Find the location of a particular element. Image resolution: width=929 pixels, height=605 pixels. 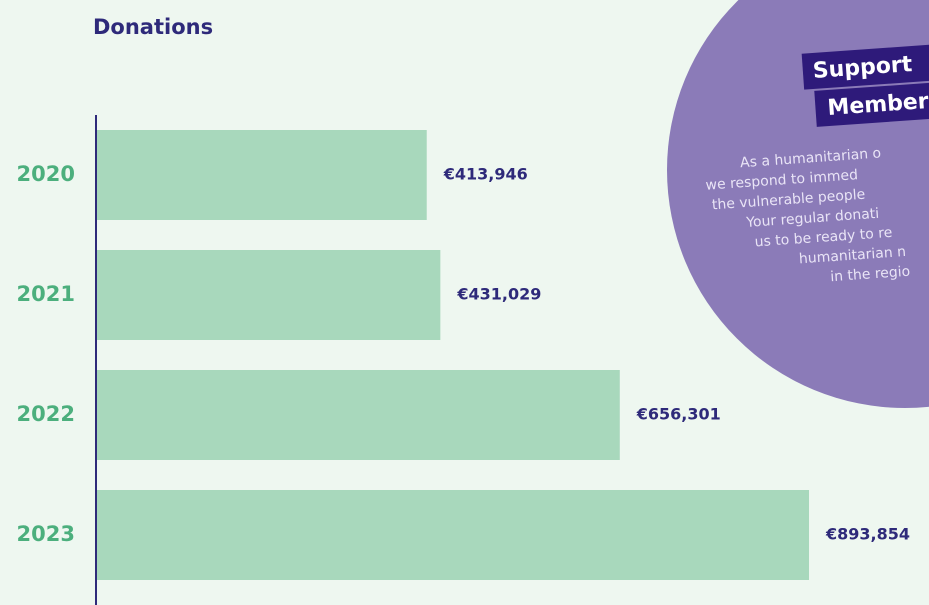

value-label: €431,029 is located at coordinates (498, 294).